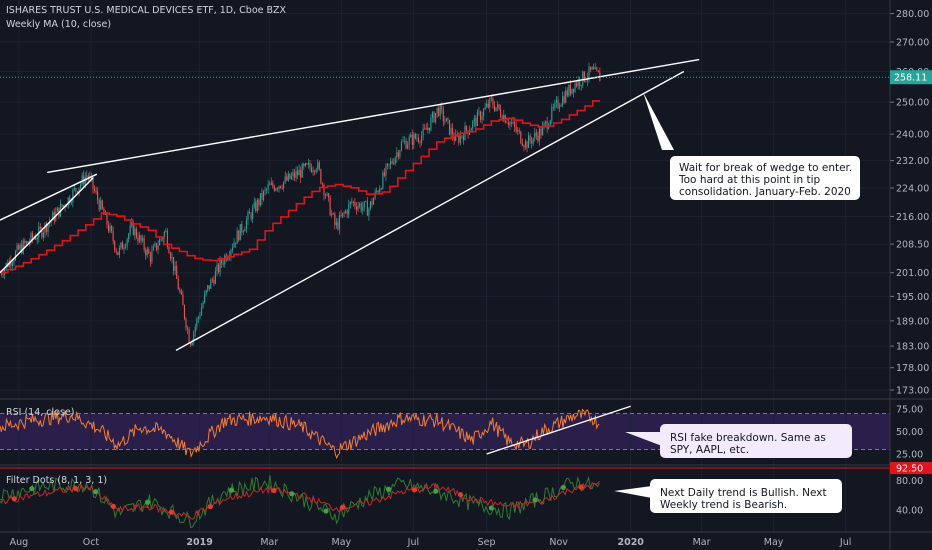  Describe the element at coordinates (912, 297) in the screenshot. I see `price-tick-label: 195.00` at that location.